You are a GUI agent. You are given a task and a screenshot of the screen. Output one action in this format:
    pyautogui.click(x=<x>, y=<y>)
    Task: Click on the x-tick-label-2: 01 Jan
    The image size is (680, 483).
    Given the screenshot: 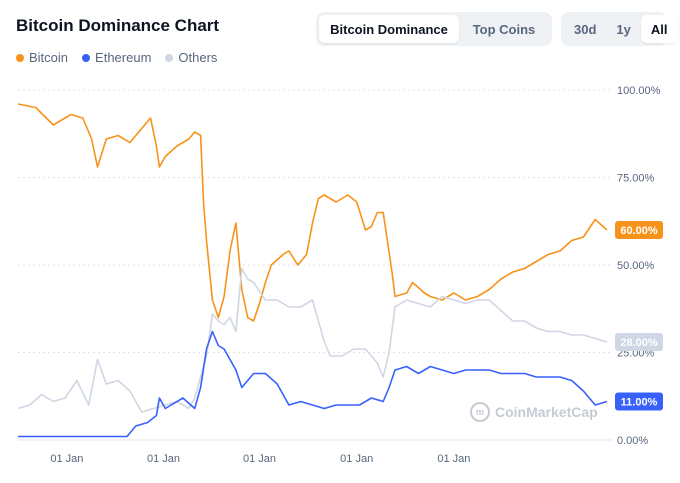 What is the action you would take?
    pyautogui.click(x=259, y=459)
    